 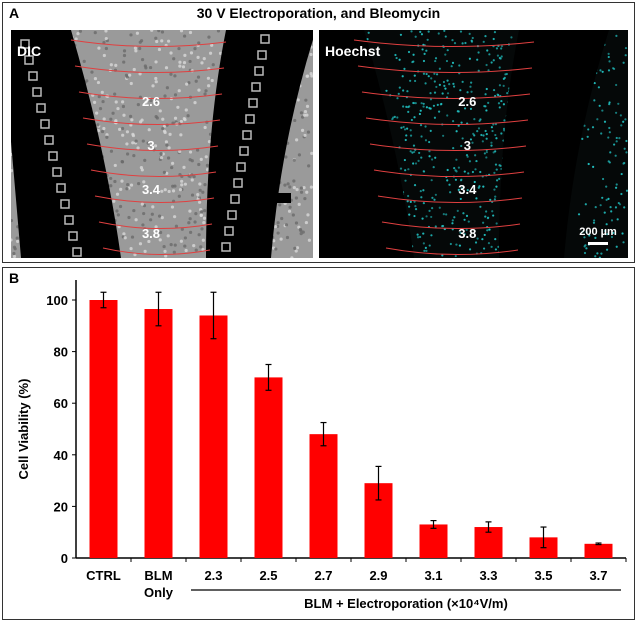 I want to click on scale-bar, so click(x=598, y=243).